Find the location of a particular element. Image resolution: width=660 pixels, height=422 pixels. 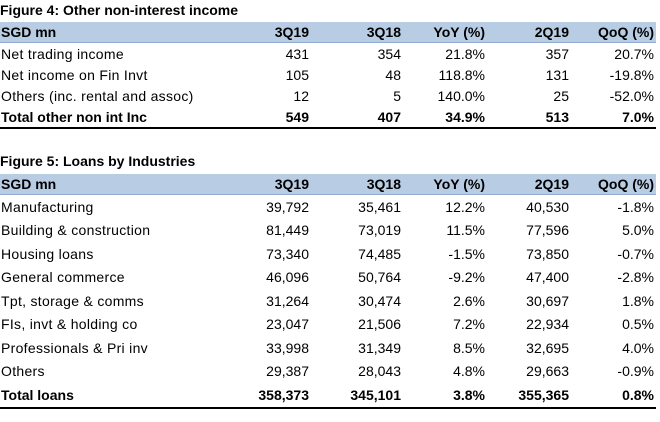

cell-3q18: 31,349 is located at coordinates (379, 347).